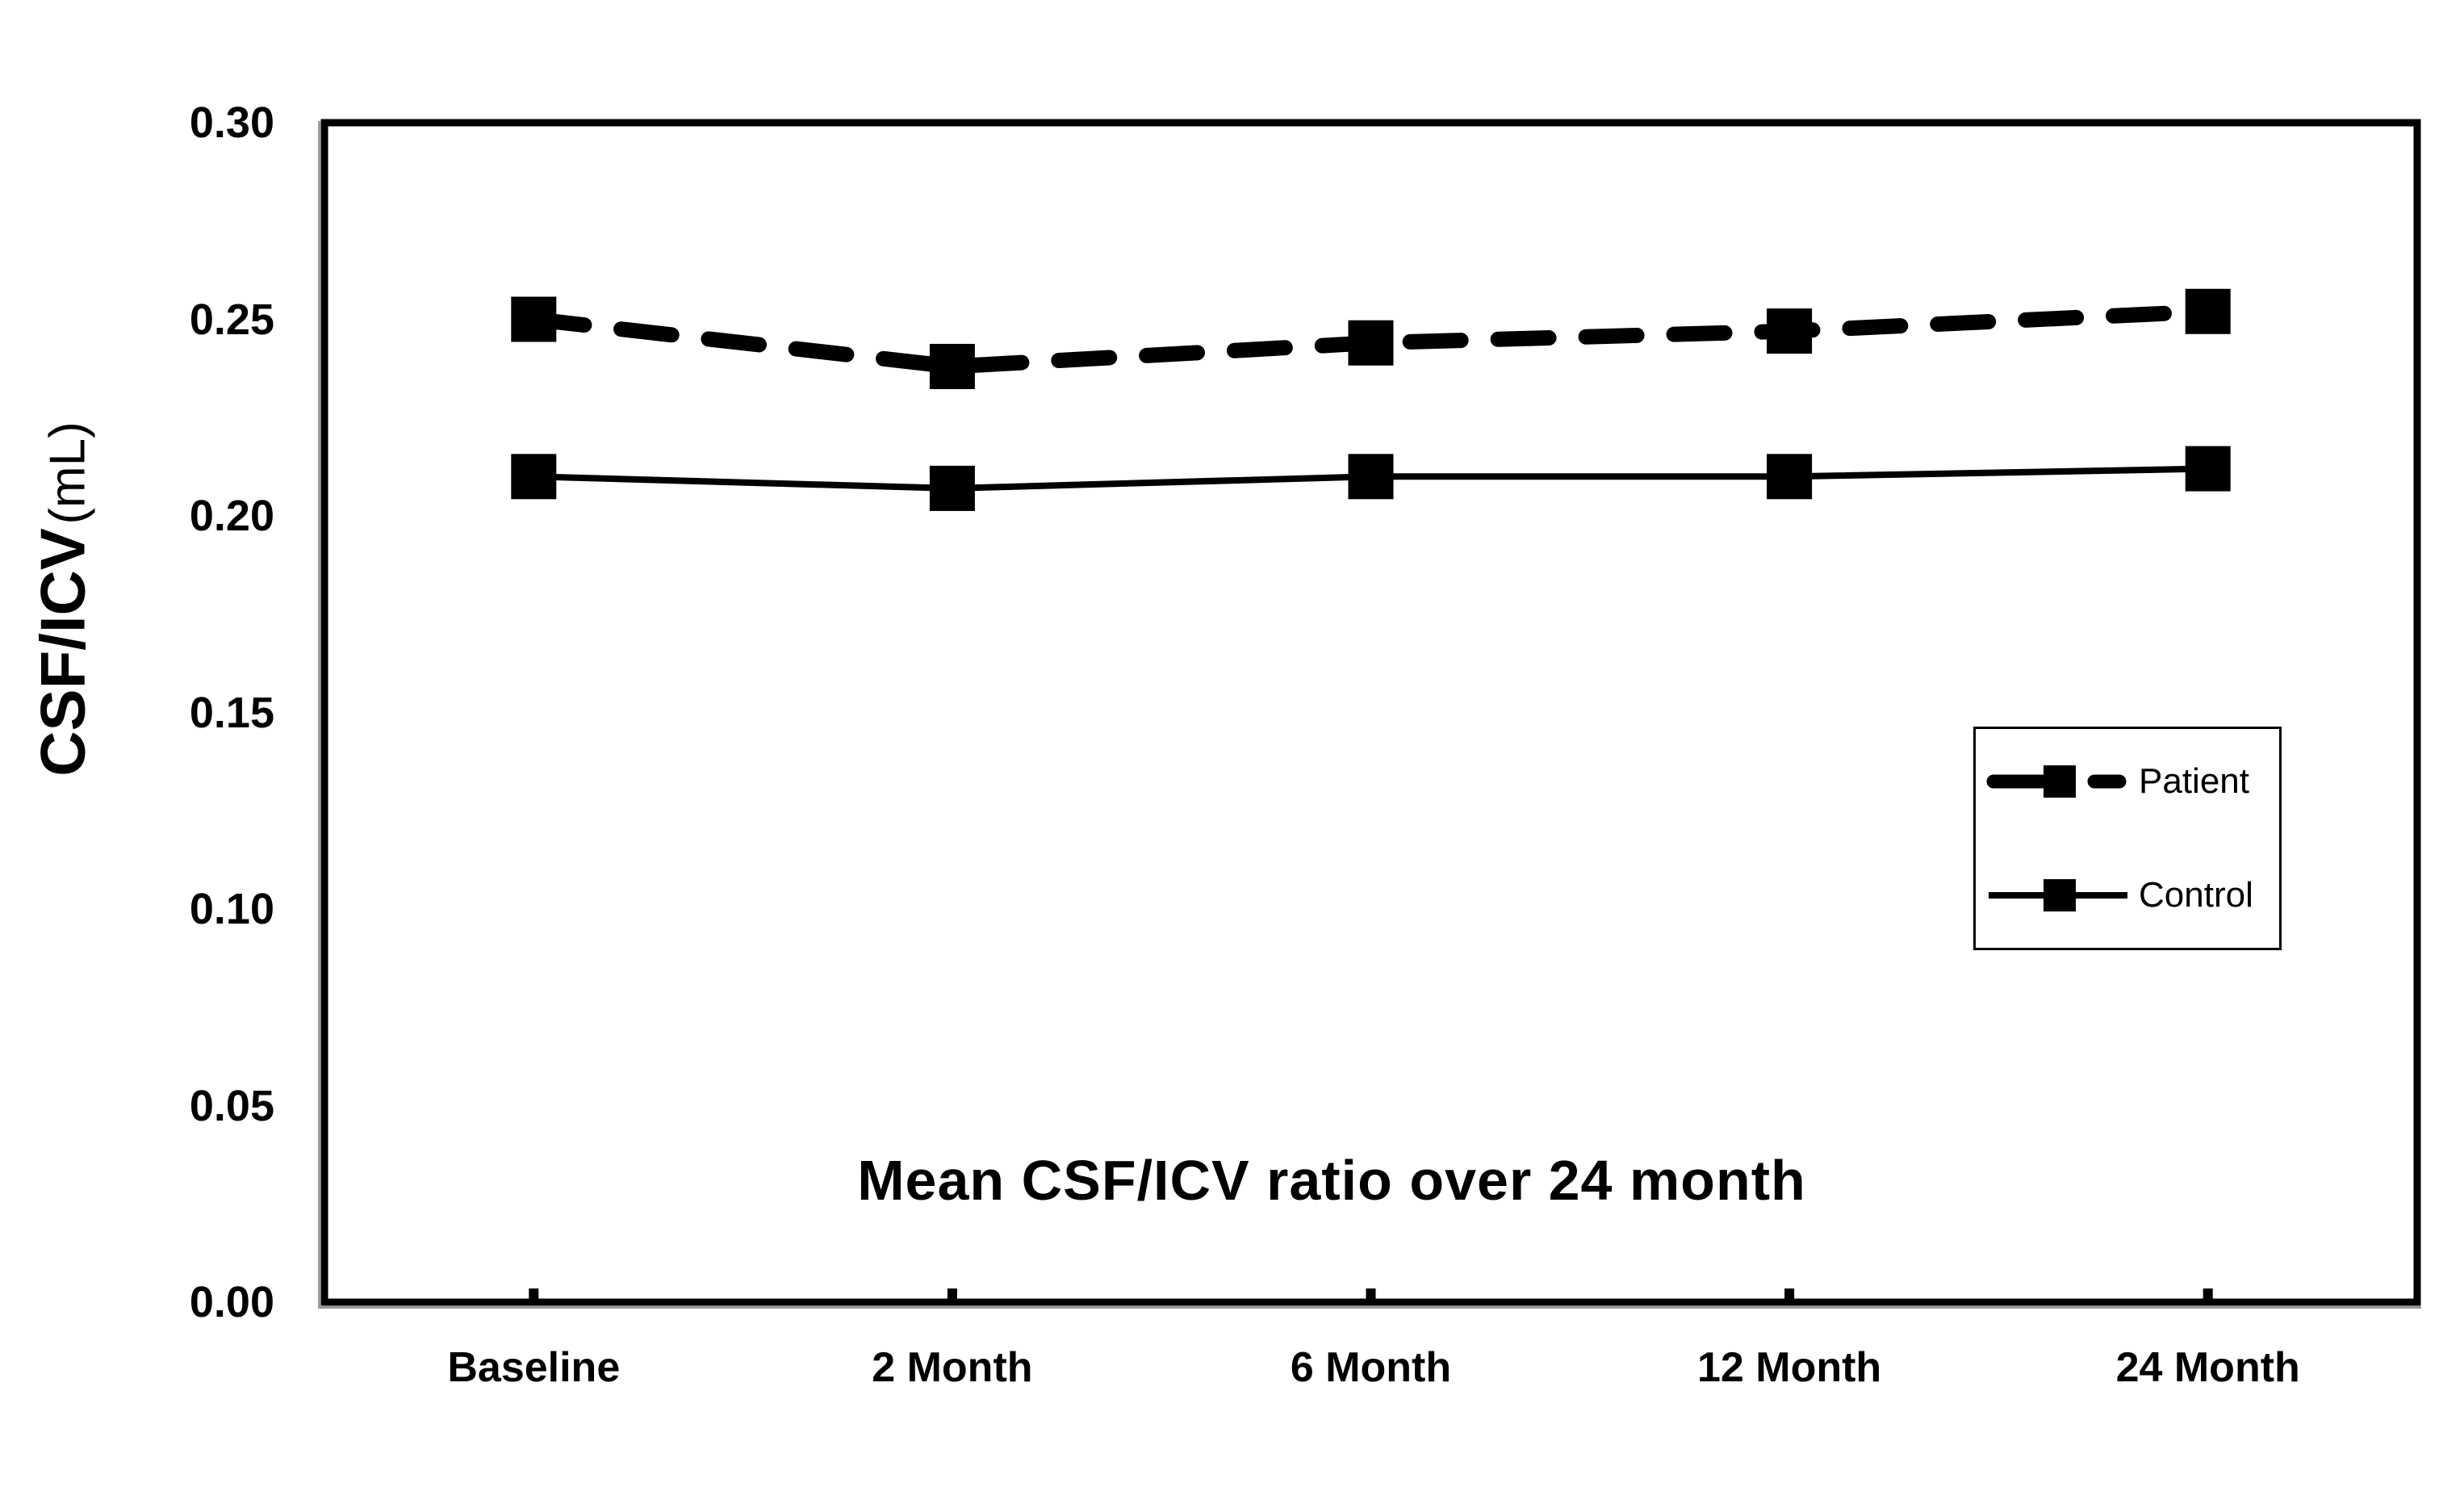 This screenshot has height=1500, width=2464. I want to click on legend-marker-patient, so click(2060, 781).